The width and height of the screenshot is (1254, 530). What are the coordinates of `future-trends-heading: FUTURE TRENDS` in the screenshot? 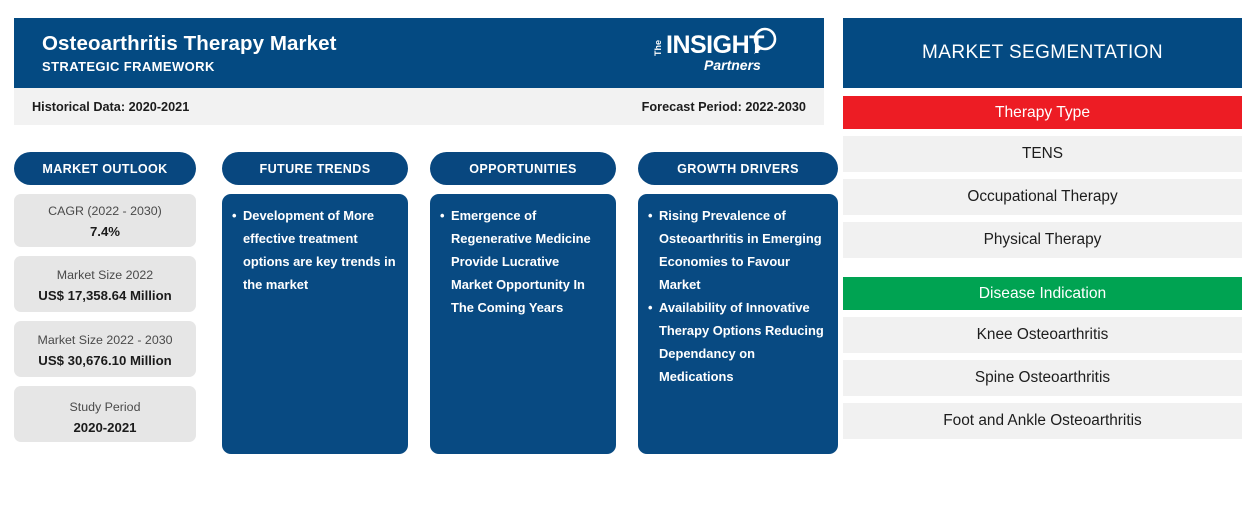 It's located at (315, 168).